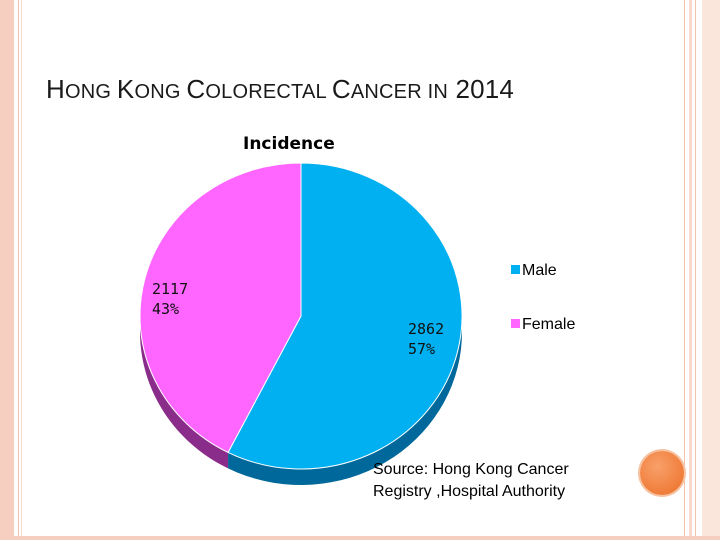 This screenshot has height=540, width=720. Describe the element at coordinates (220, 308) in the screenshot. I see `pie-slice-female` at that location.